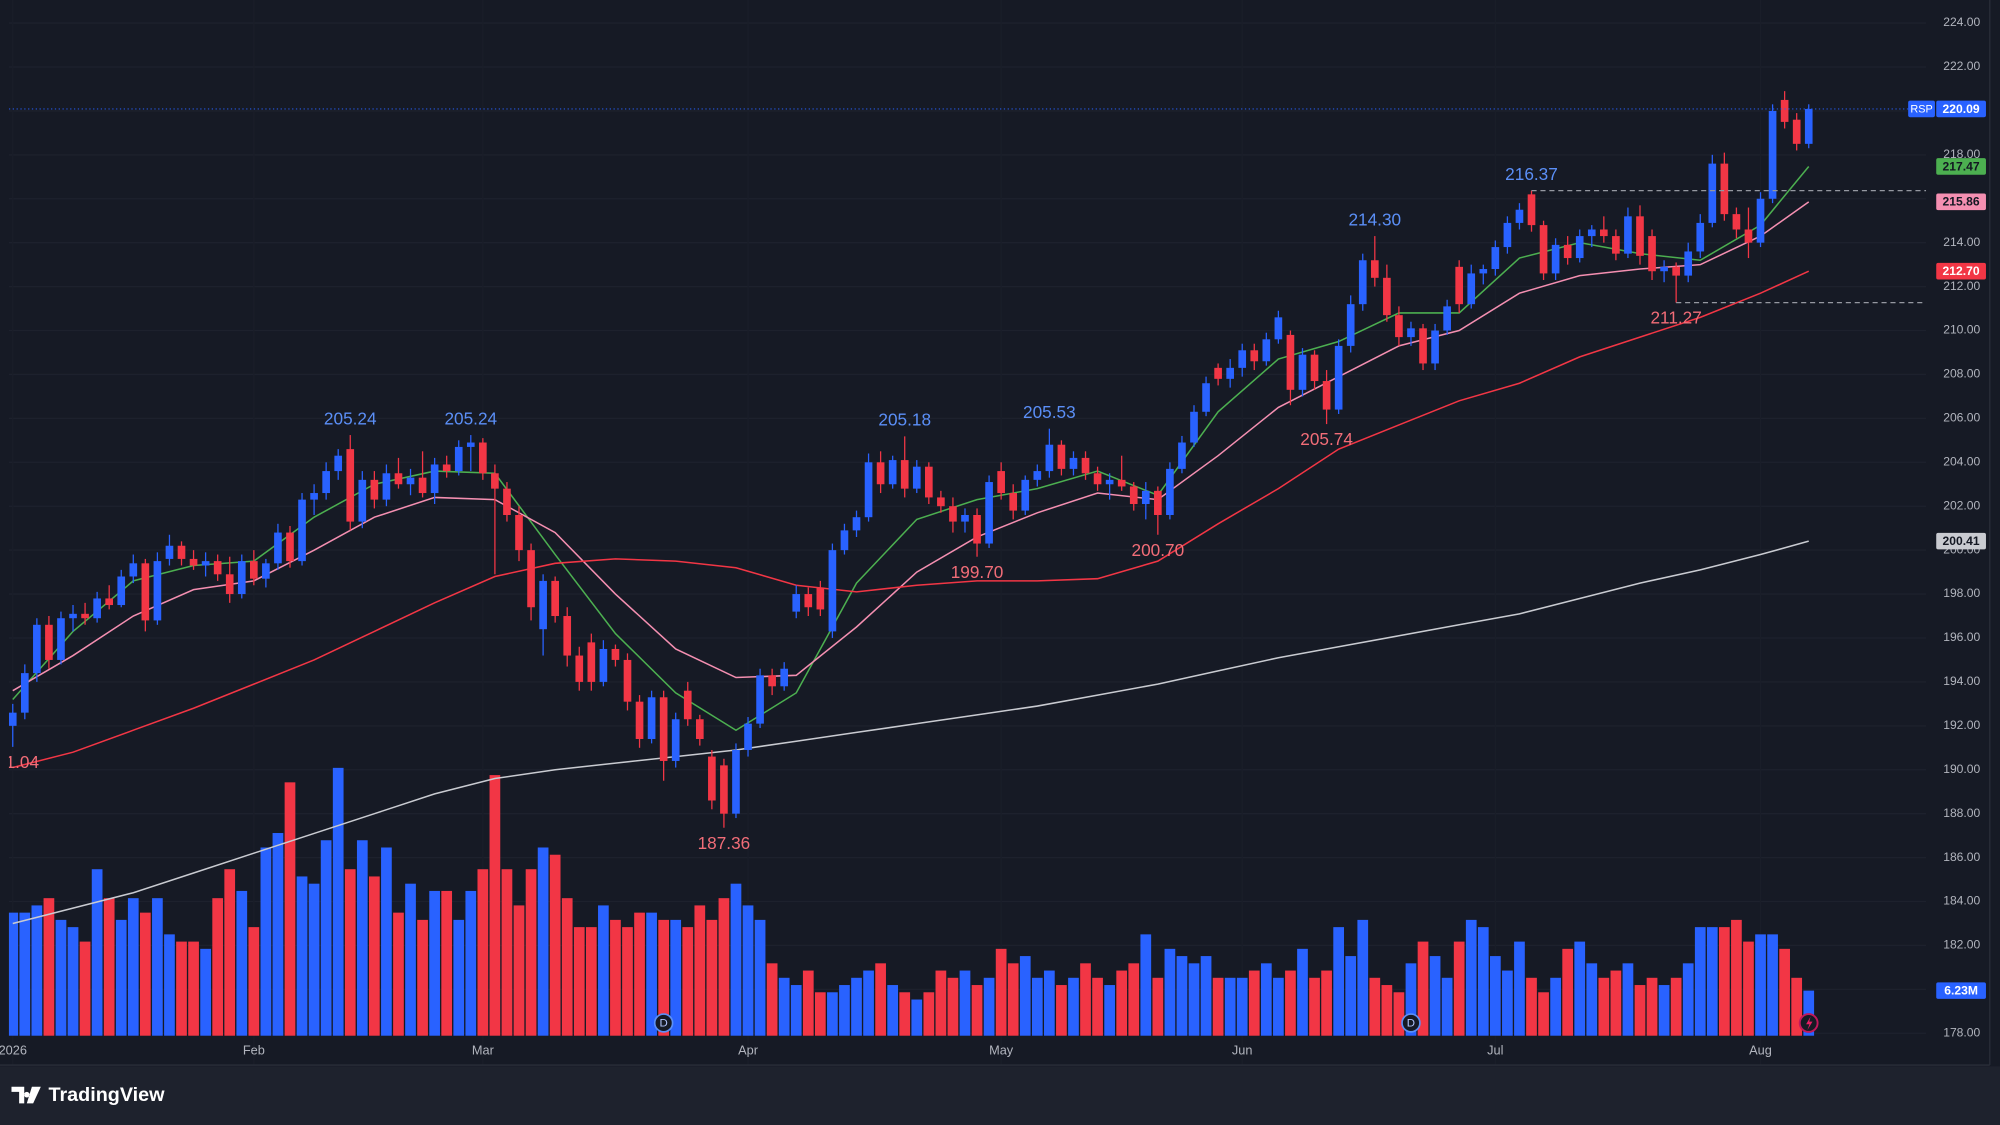 This screenshot has height=1125, width=2000. Describe the element at coordinates (748, 1049) in the screenshot. I see `x-tick-label: Apr` at that location.